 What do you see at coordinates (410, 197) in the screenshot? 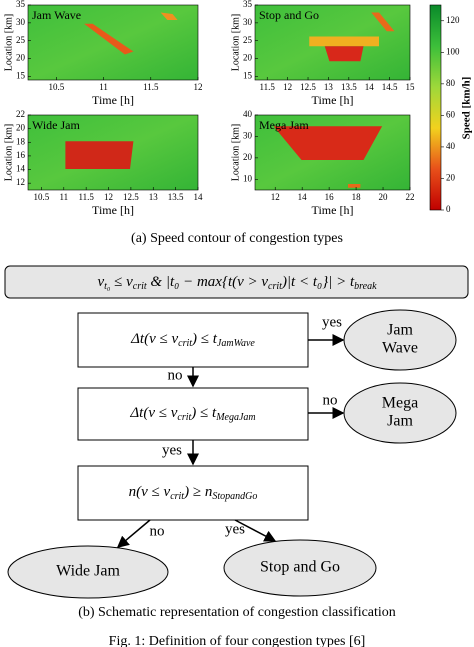
I see `x-tick-label: 22` at bounding box center [410, 197].